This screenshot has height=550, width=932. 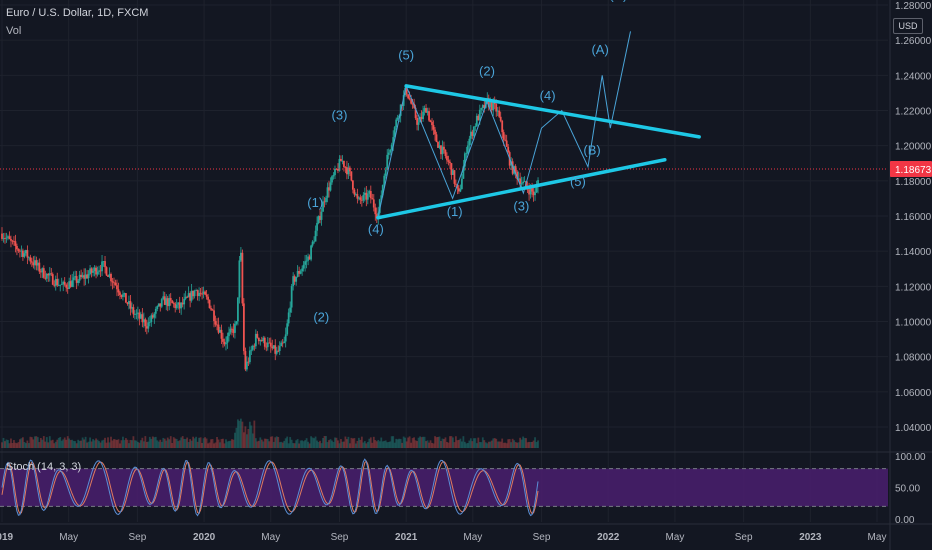 I want to click on trendline-lower, so click(x=521, y=188).